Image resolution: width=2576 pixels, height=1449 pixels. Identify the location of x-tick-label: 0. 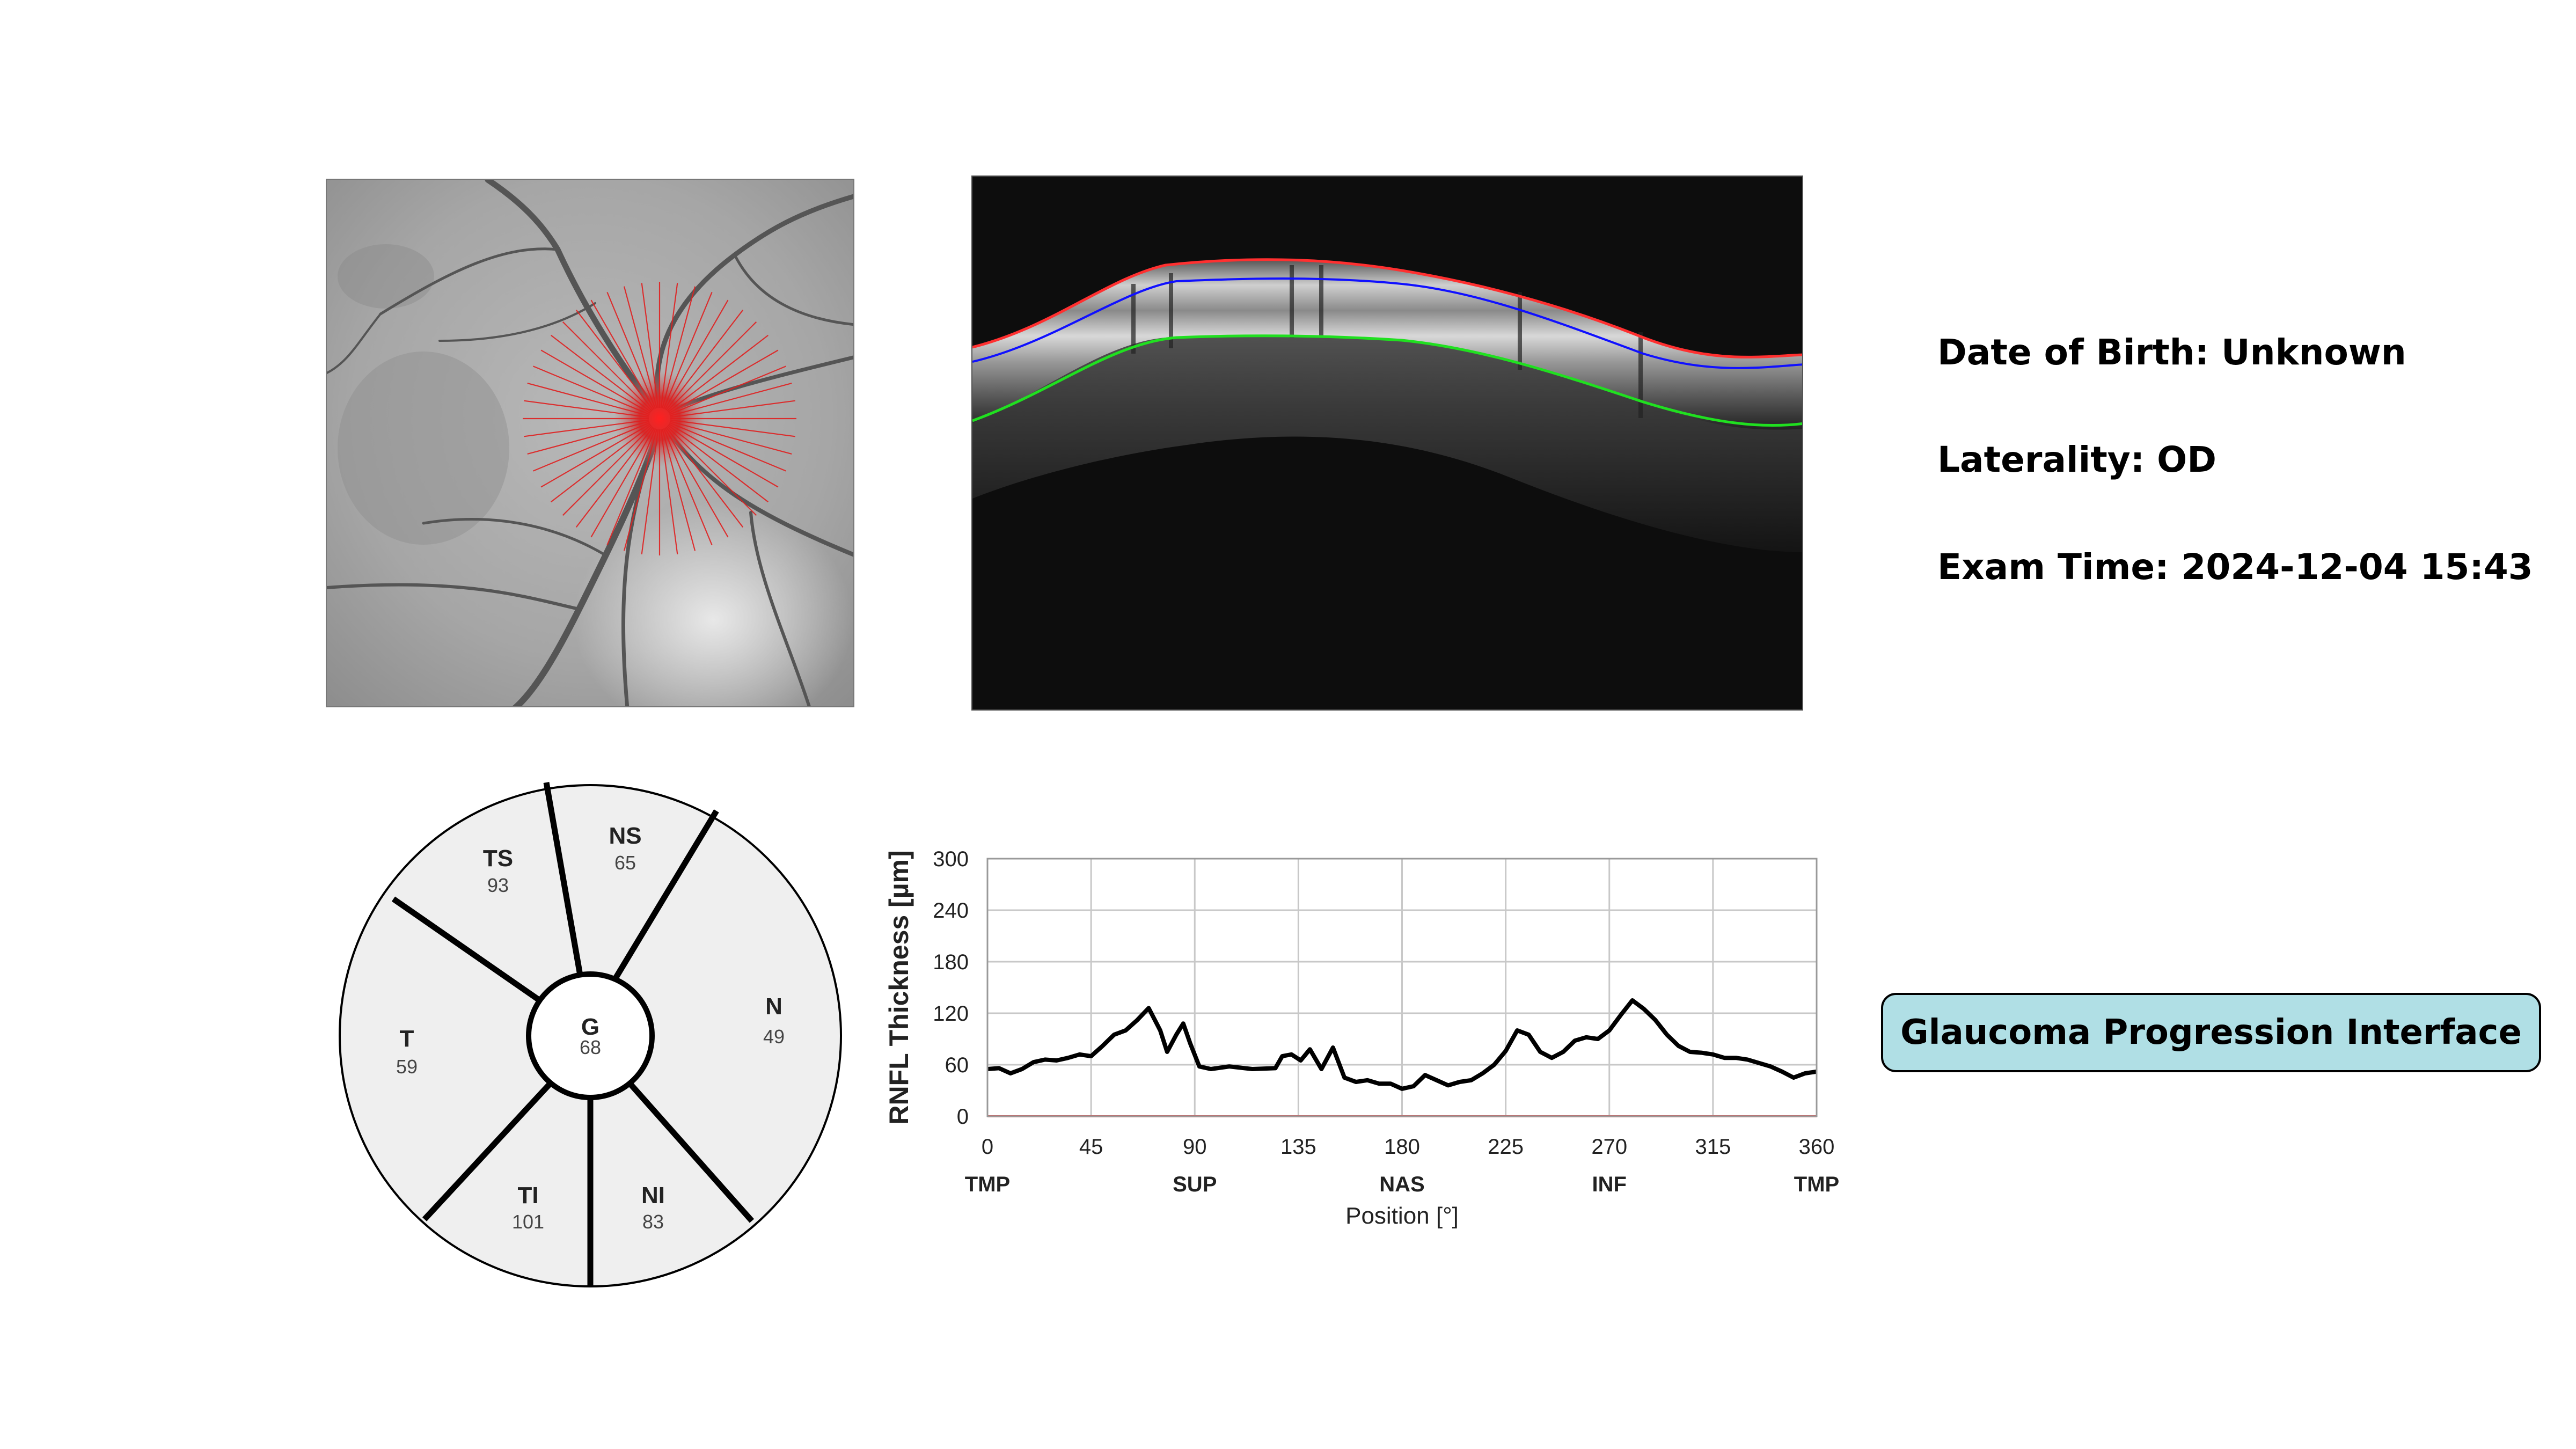
(987, 1147).